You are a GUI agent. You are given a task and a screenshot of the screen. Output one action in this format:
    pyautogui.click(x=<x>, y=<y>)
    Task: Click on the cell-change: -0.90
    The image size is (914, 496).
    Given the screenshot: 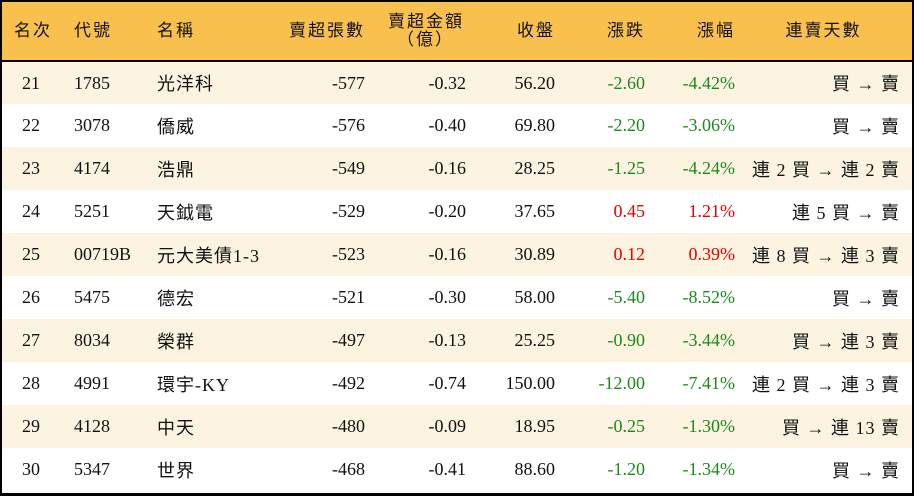 What is the action you would take?
    pyautogui.click(x=626, y=340)
    